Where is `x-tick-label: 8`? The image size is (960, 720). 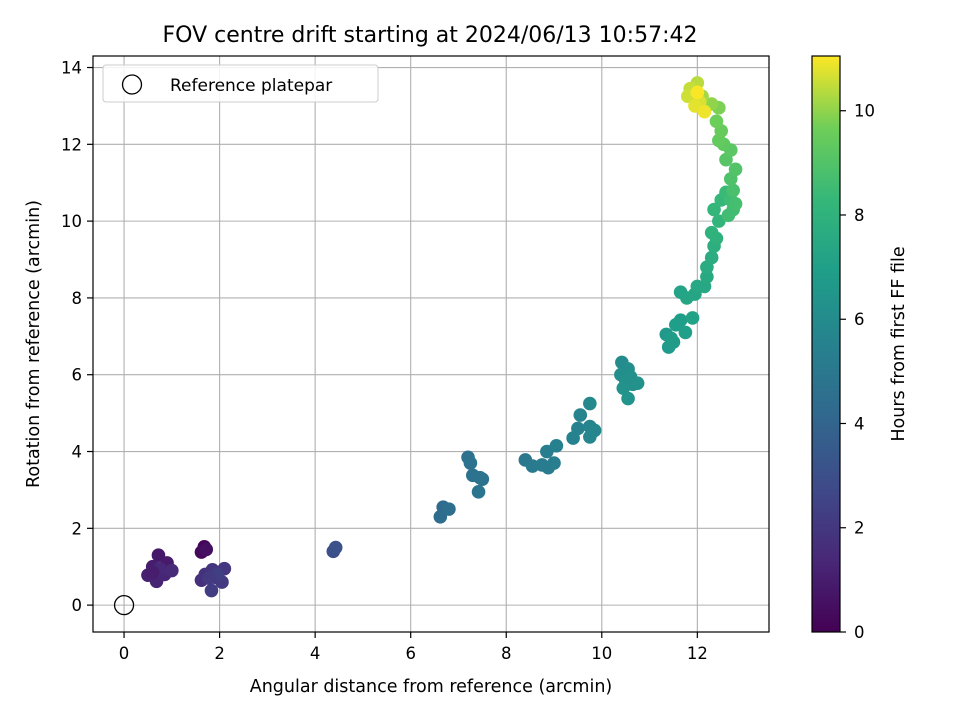
x-tick-label: 8 is located at coordinates (506, 653).